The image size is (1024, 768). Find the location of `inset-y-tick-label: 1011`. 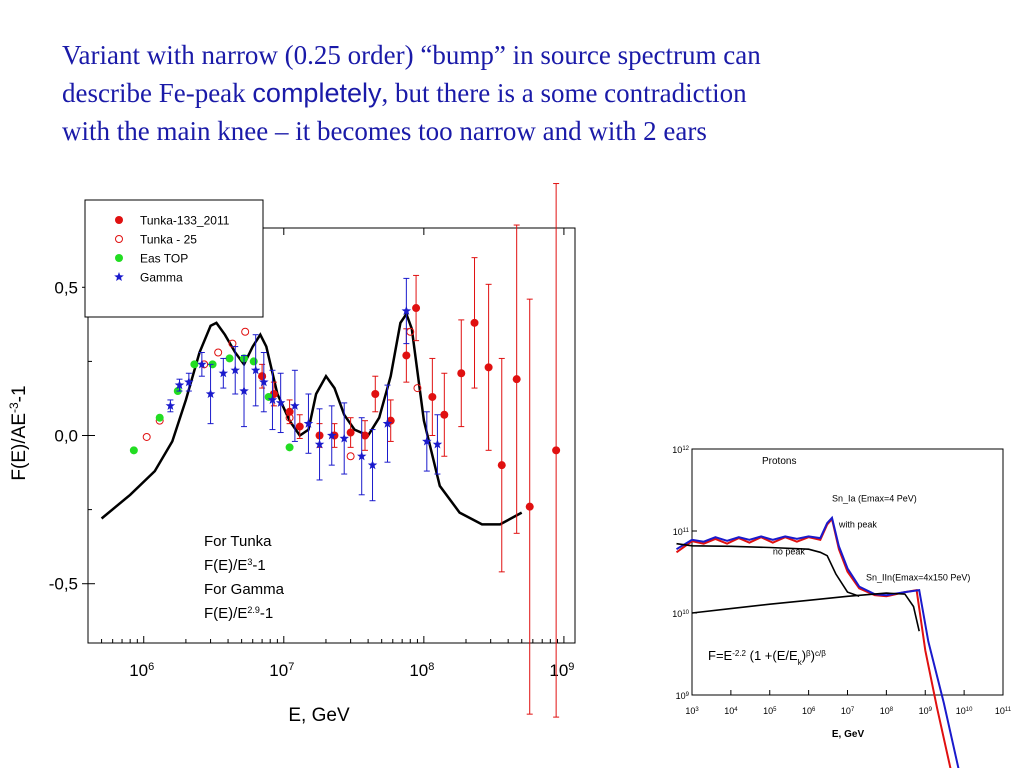

inset-y-tick-label: 1011 is located at coordinates (681, 532).